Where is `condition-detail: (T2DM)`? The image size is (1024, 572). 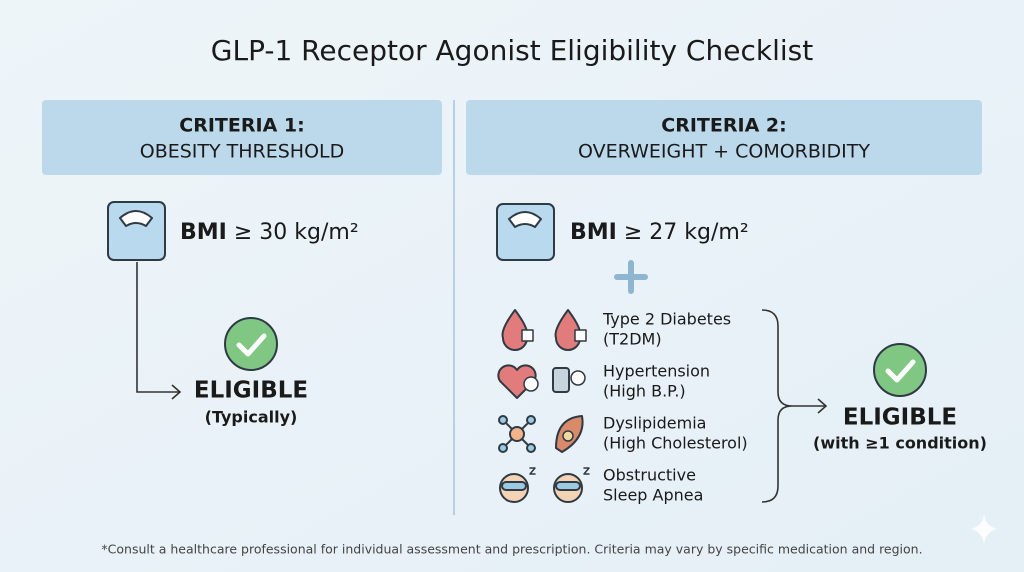 condition-detail: (T2DM) is located at coordinates (632, 339).